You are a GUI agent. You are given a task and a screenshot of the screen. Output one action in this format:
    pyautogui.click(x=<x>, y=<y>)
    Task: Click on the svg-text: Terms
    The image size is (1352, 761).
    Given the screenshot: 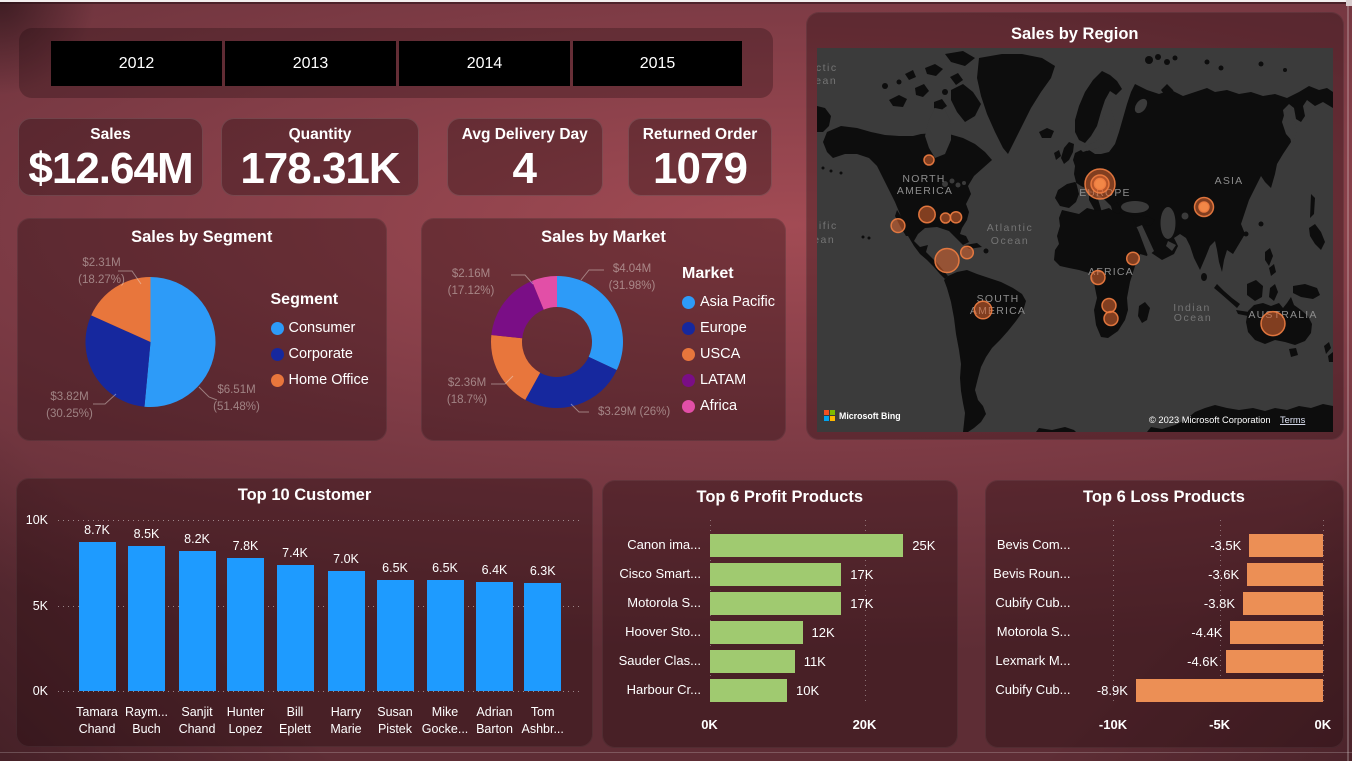 What is the action you would take?
    pyautogui.click(x=1293, y=420)
    